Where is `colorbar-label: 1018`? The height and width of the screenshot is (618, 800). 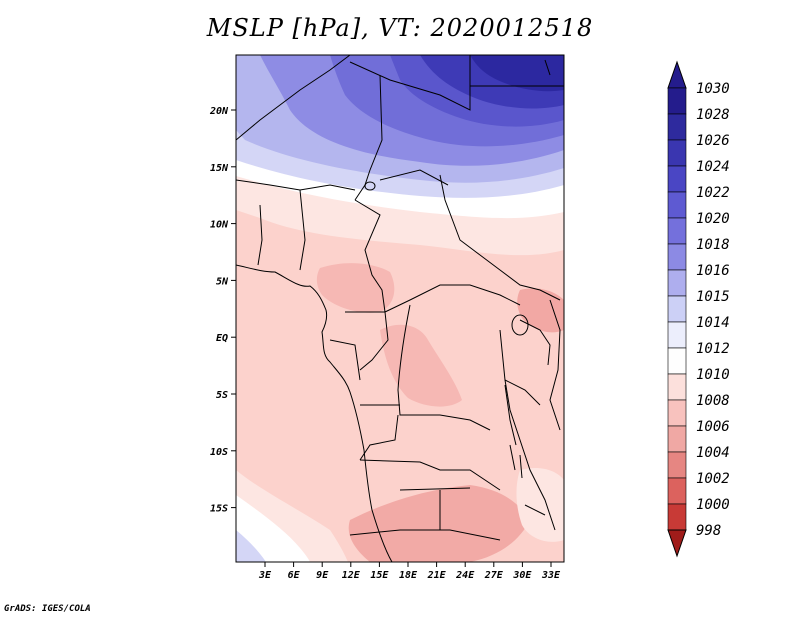
colorbar-label: 1018 is located at coordinates (713, 245).